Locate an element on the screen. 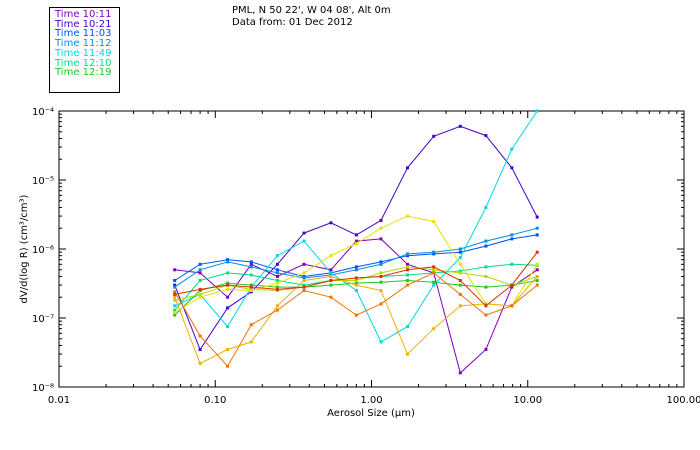 This screenshot has width=700, height=450. data-date-text: Data from: 01 Dec 2012 is located at coordinates (292, 22).